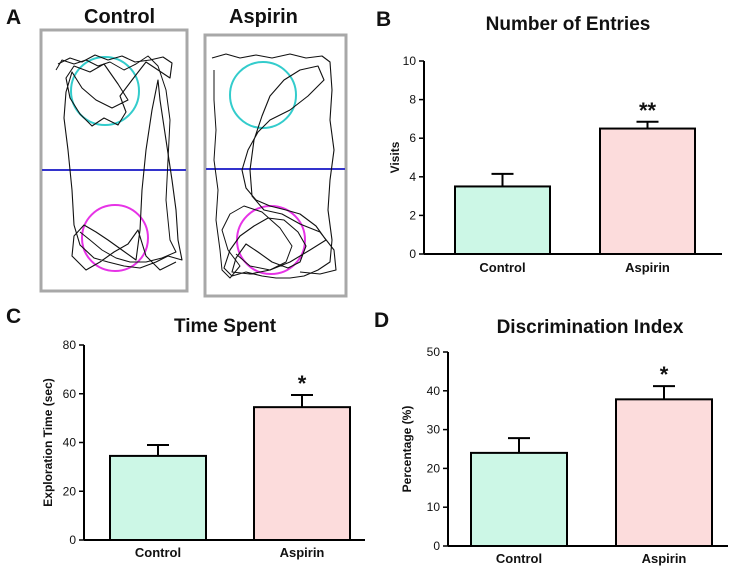  I want to click on y-axis-label: Visits, so click(395, 157).